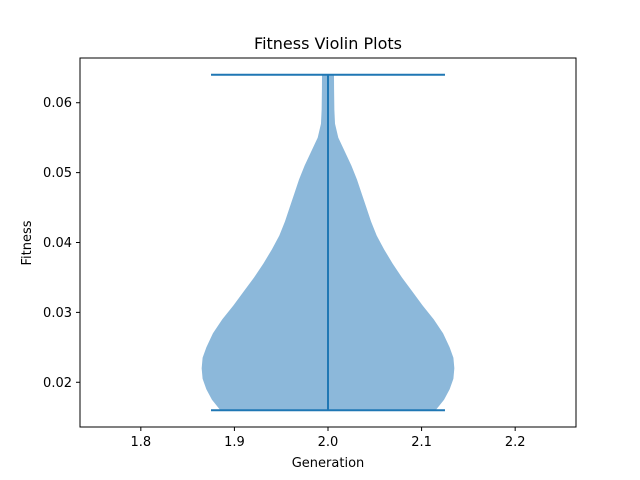 Image resolution: width=640 pixels, height=480 pixels. Describe the element at coordinates (328, 463) in the screenshot. I see `x-axis-label: Generation` at that location.